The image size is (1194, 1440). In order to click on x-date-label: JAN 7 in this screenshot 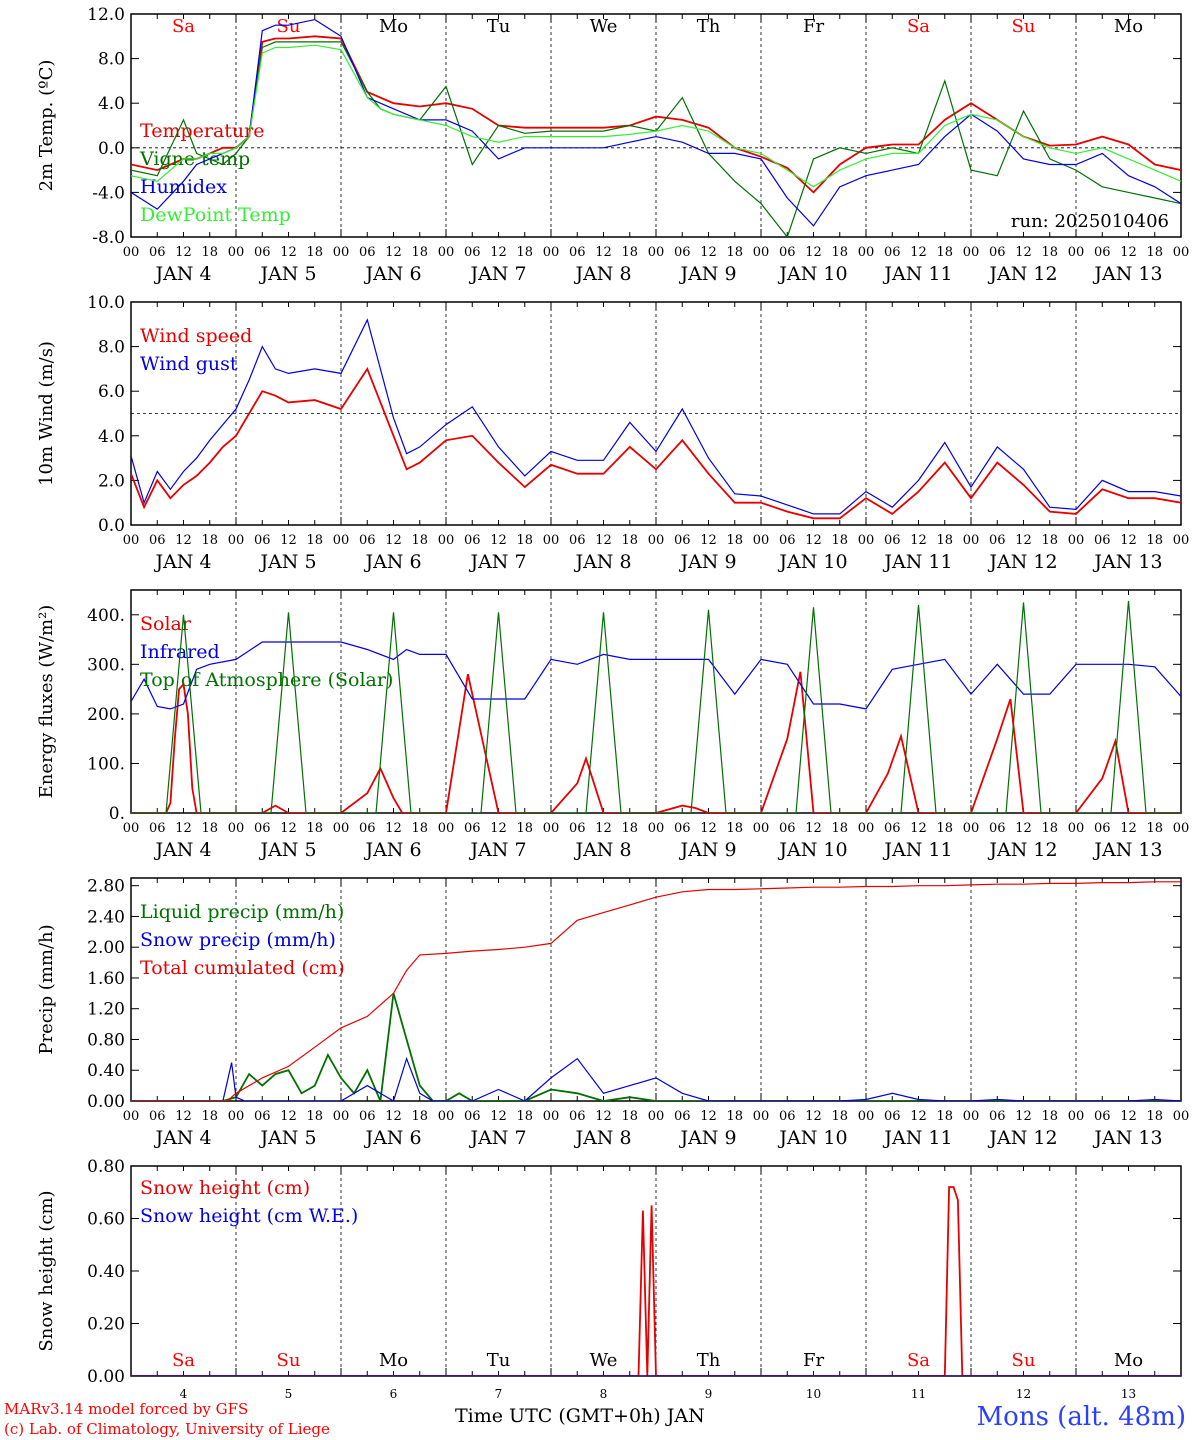, I will do `click(497, 1138)`.